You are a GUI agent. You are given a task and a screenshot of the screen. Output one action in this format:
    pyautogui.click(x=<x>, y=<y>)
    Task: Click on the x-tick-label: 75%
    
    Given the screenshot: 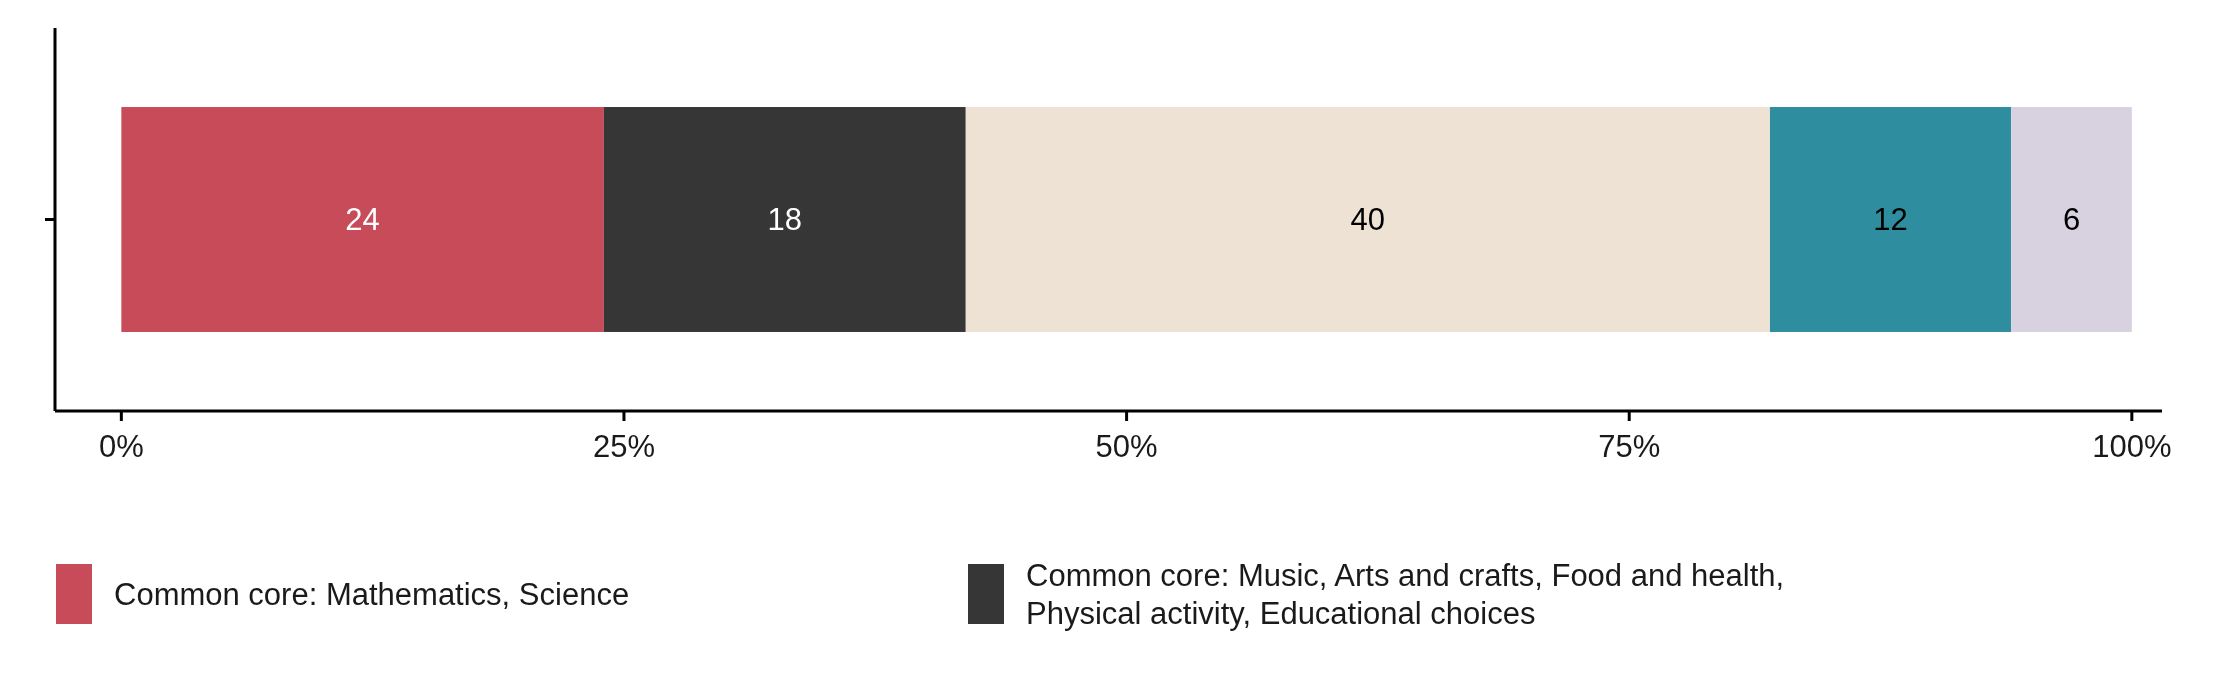 What is the action you would take?
    pyautogui.click(x=1629, y=446)
    